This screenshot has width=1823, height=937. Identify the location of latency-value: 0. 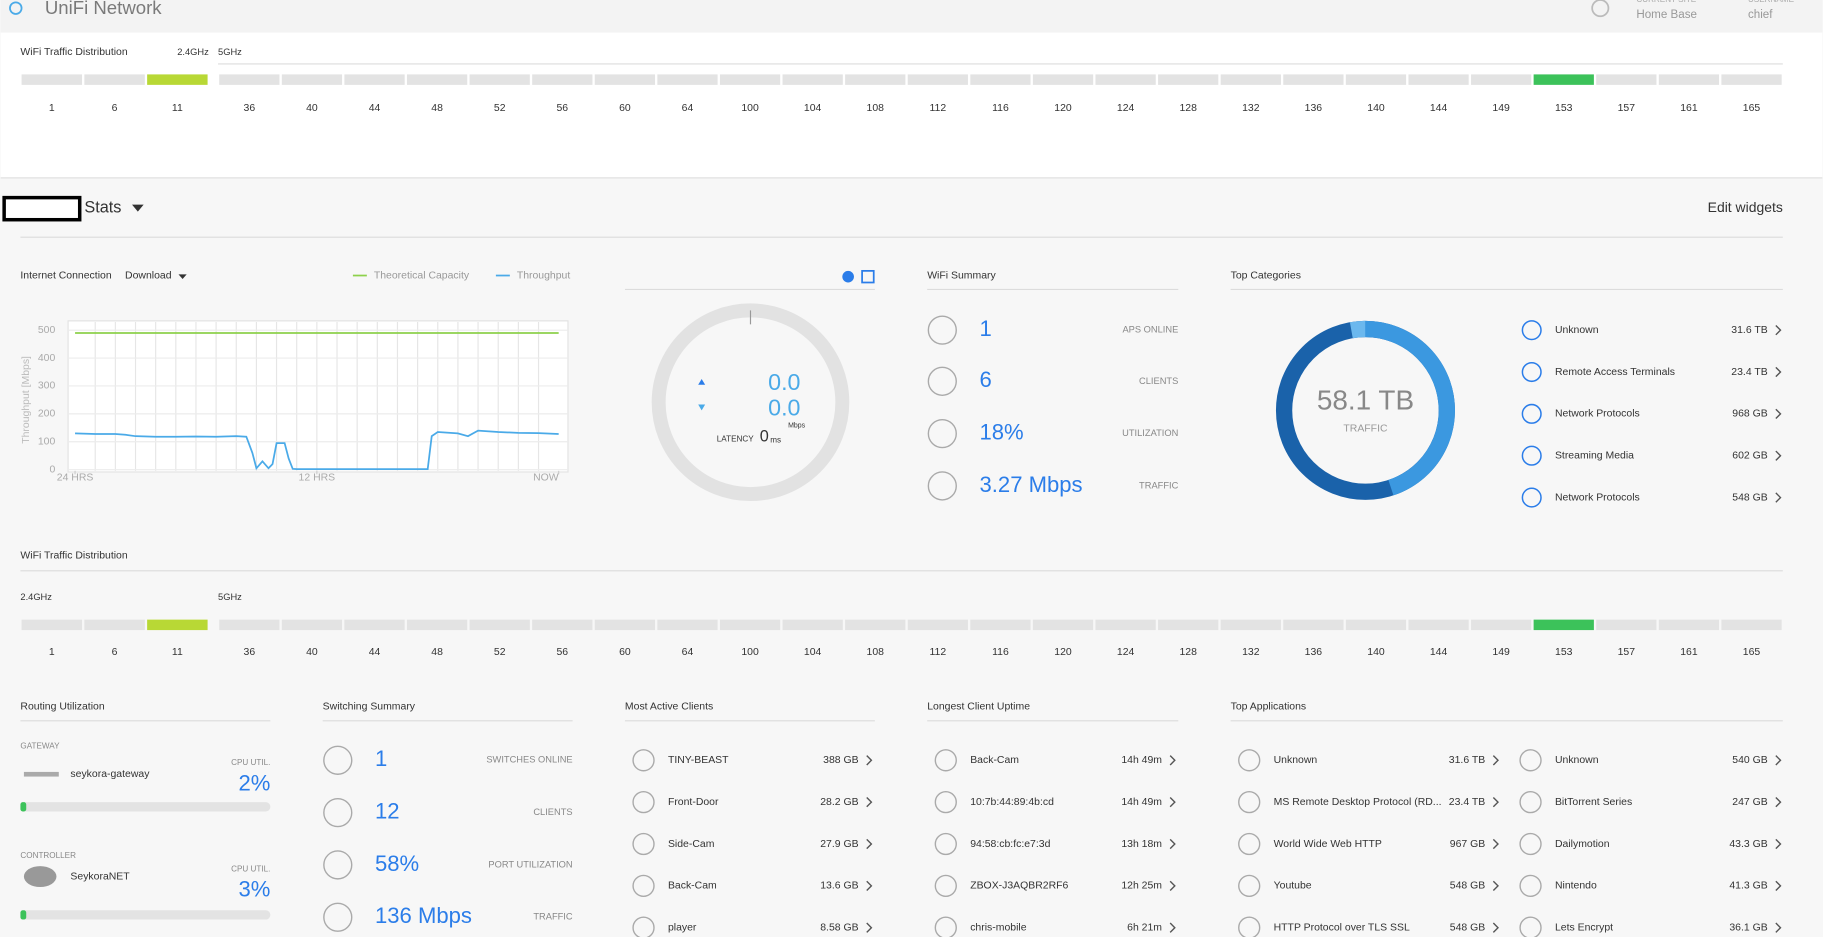
(764, 436).